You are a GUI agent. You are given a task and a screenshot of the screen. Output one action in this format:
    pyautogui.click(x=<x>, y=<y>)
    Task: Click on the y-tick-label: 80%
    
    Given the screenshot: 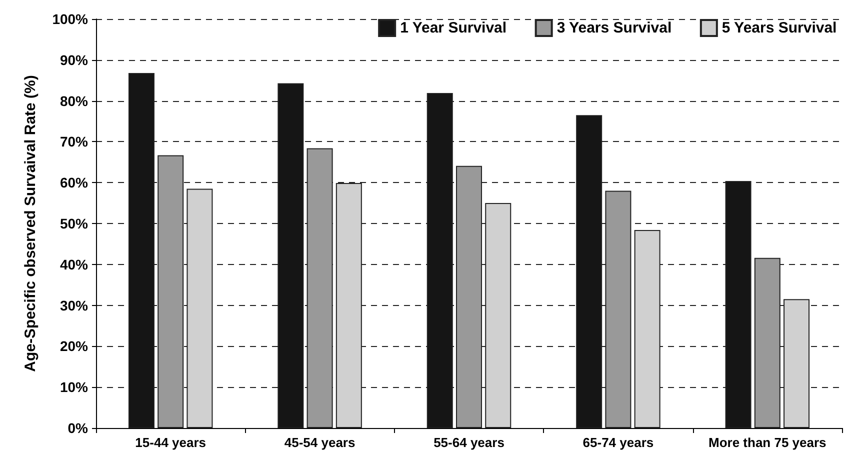 What is the action you would take?
    pyautogui.click(x=74, y=100)
    